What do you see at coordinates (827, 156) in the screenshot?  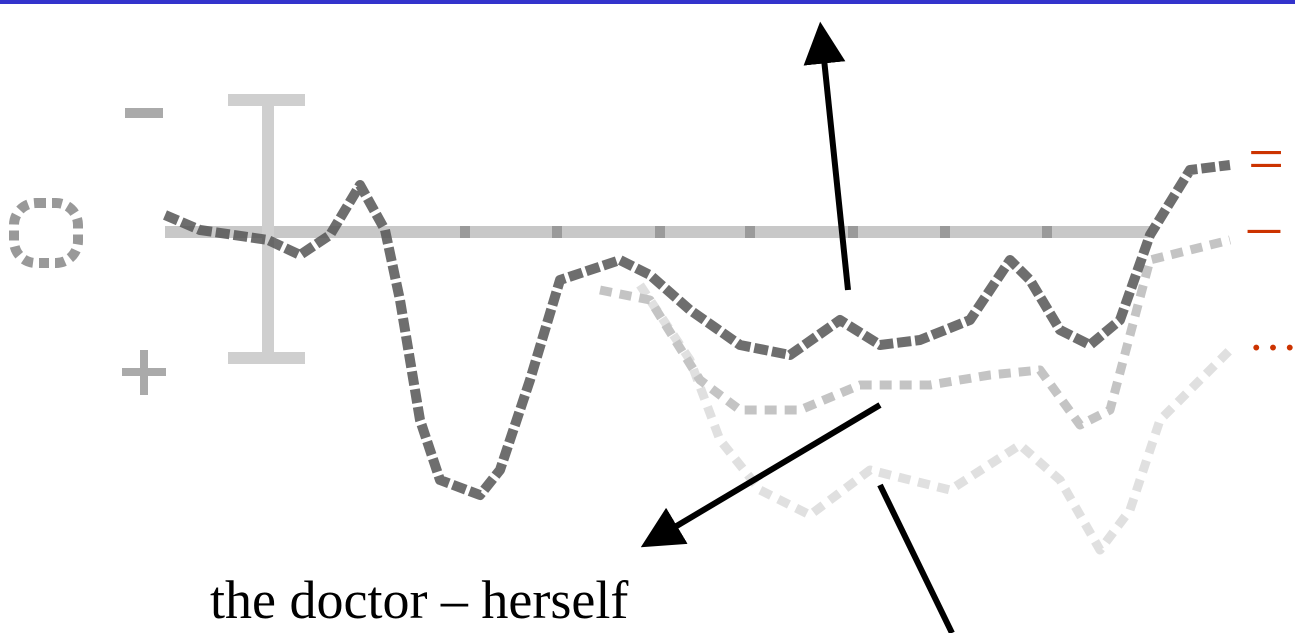 I see `arrow-up` at bounding box center [827, 156].